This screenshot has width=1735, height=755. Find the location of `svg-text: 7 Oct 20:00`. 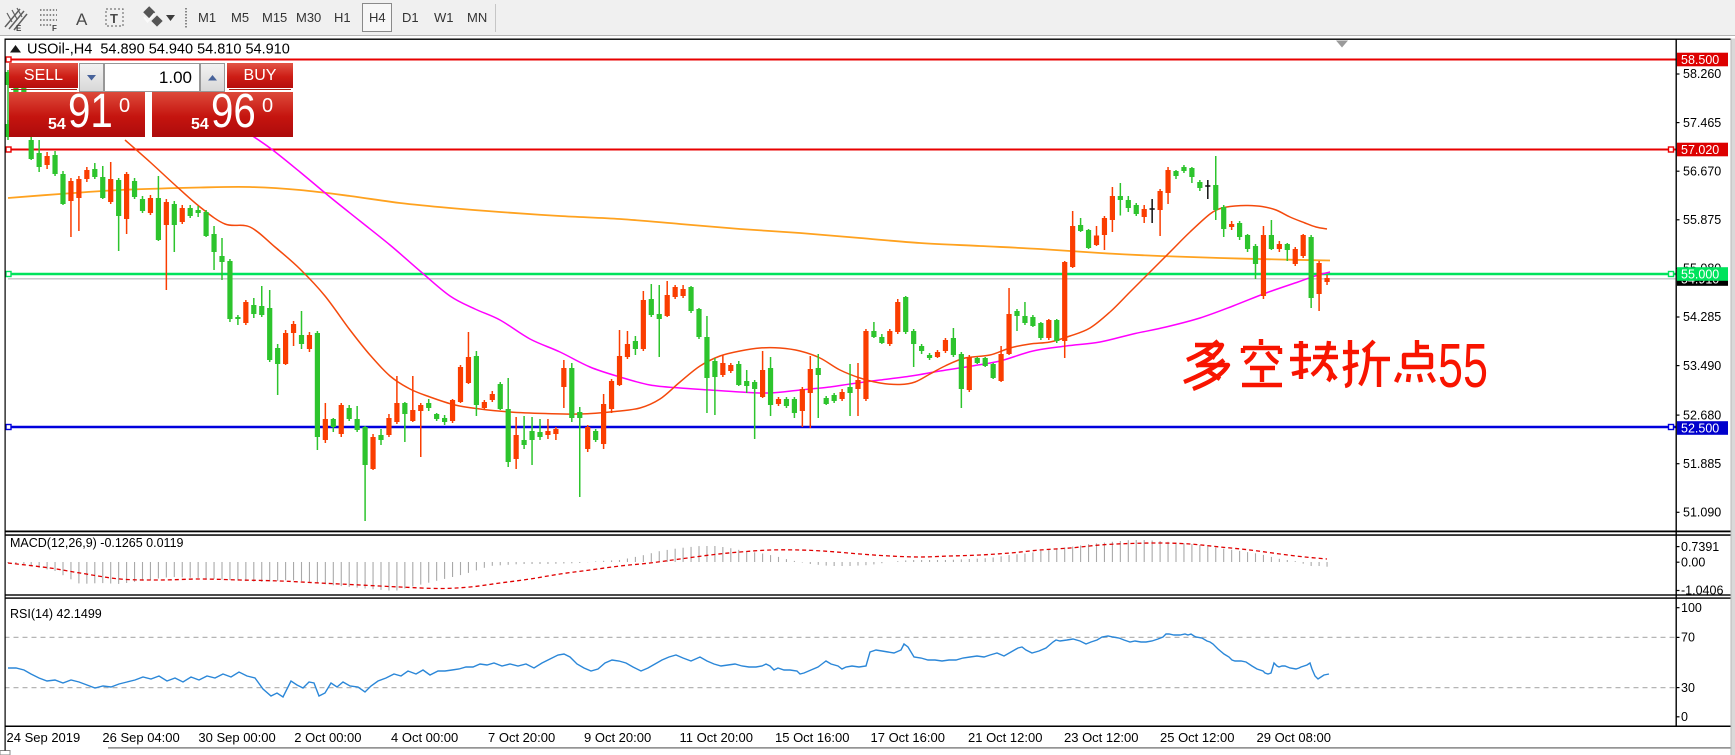

svg-text: 7 Oct 20:00 is located at coordinates (521, 737).